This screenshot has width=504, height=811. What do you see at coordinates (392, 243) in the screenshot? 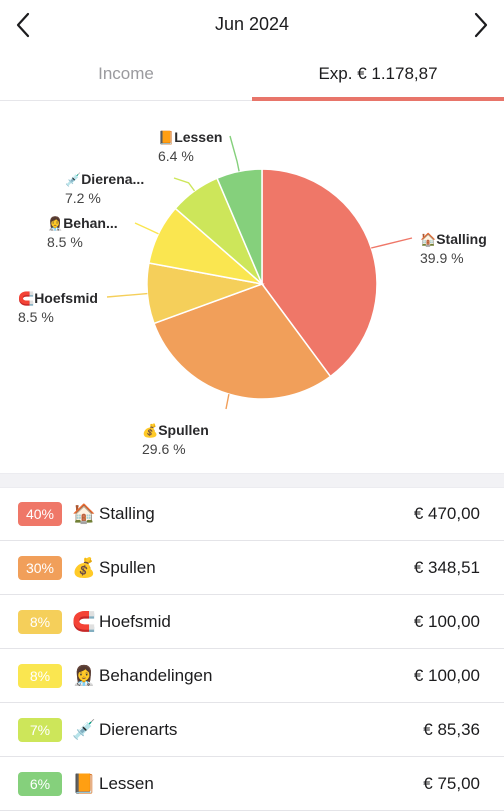
I see `leader-line-stalling` at bounding box center [392, 243].